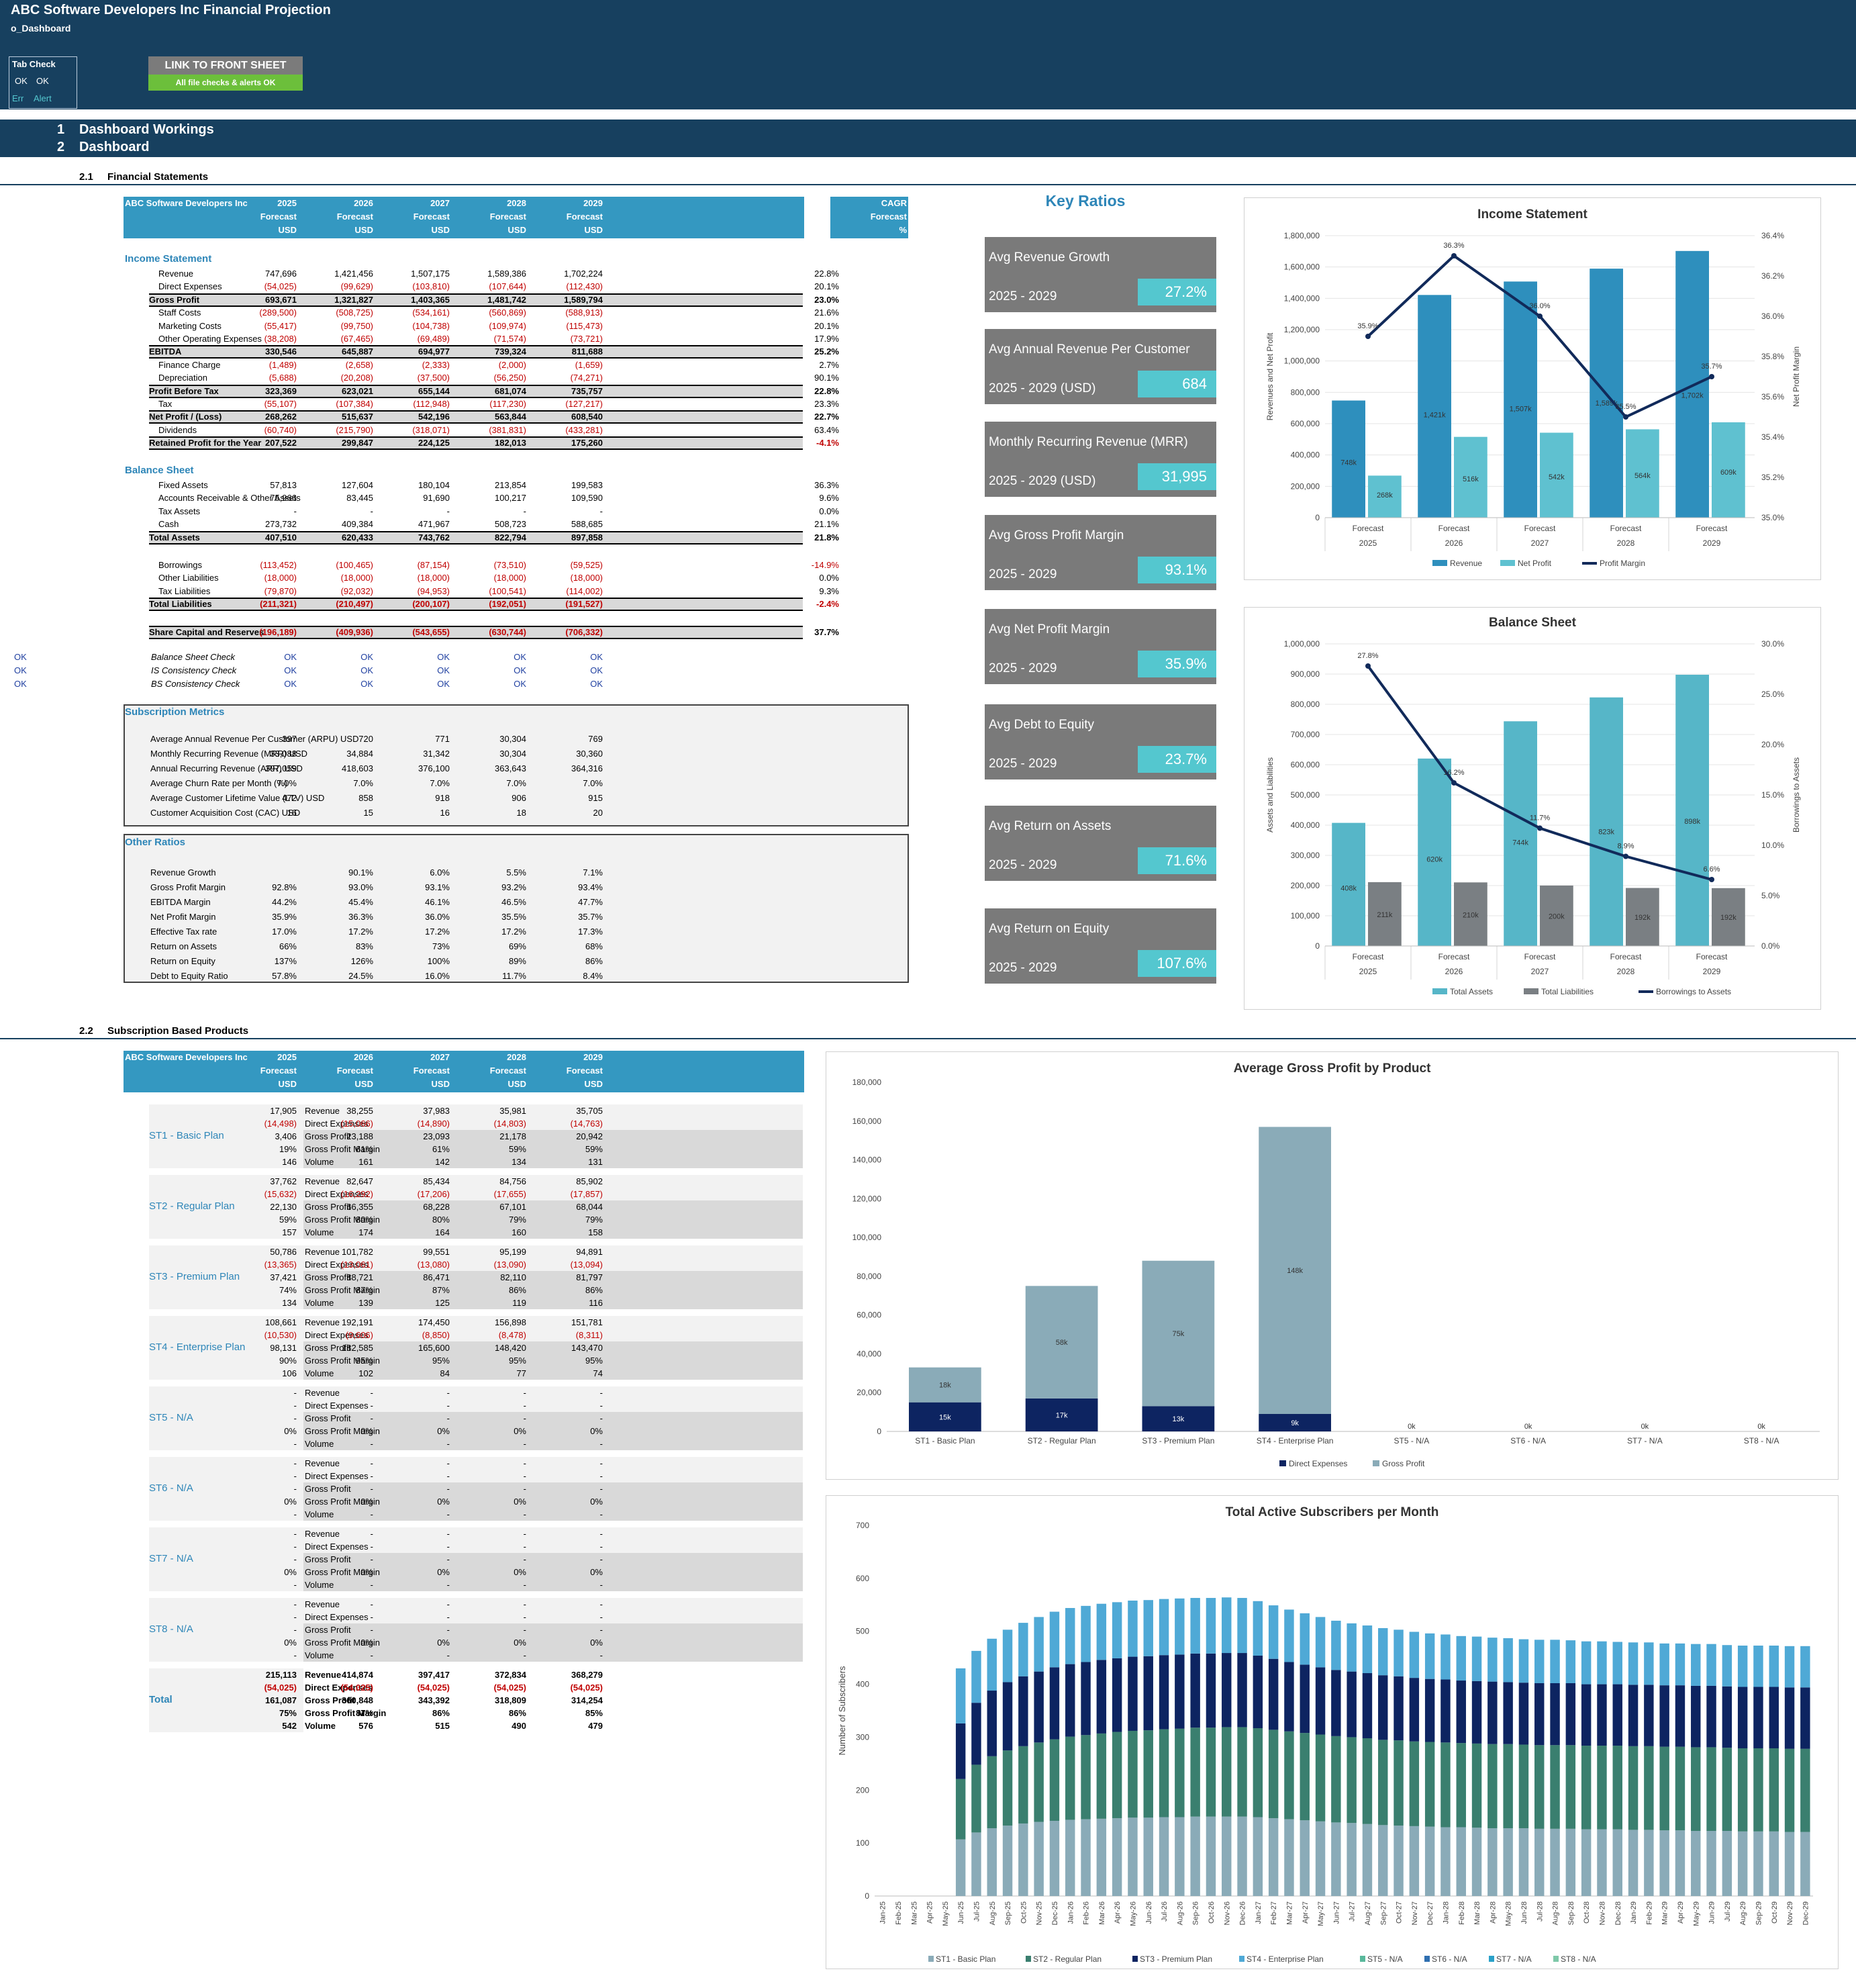  What do you see at coordinates (282, 378) in the screenshot?
I see `cell-value: (5,688)` at bounding box center [282, 378].